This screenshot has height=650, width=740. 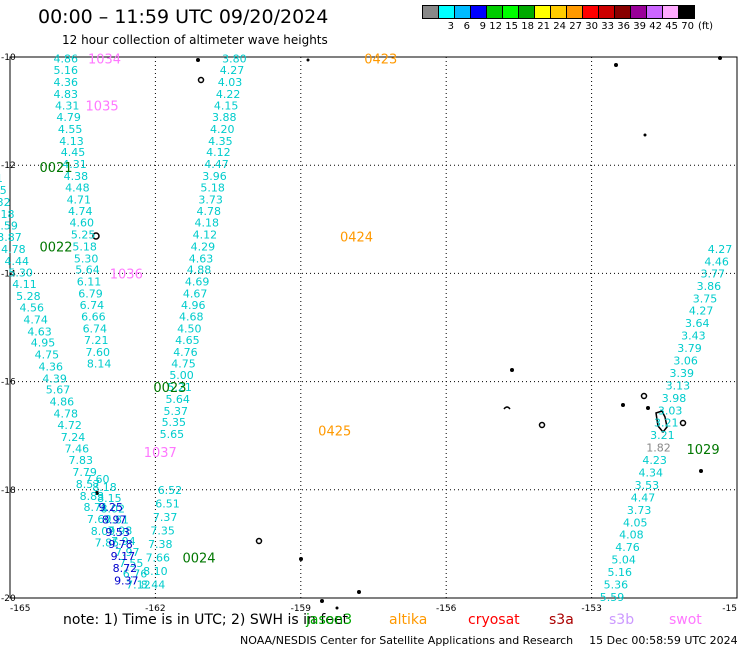 What do you see at coordinates (216, 164) in the screenshot?
I see `wave-height-label: 4.47` at bounding box center [216, 164].